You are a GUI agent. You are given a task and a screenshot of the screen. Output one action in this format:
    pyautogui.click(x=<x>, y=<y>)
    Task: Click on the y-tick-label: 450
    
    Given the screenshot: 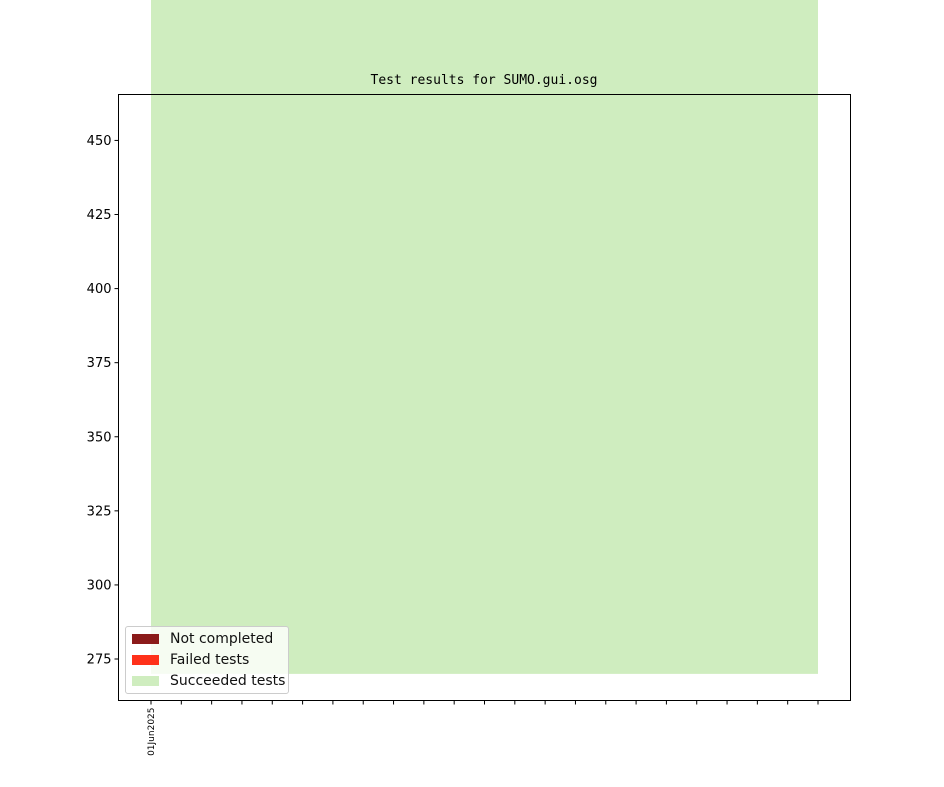 What is the action you would take?
    pyautogui.click(x=99, y=141)
    